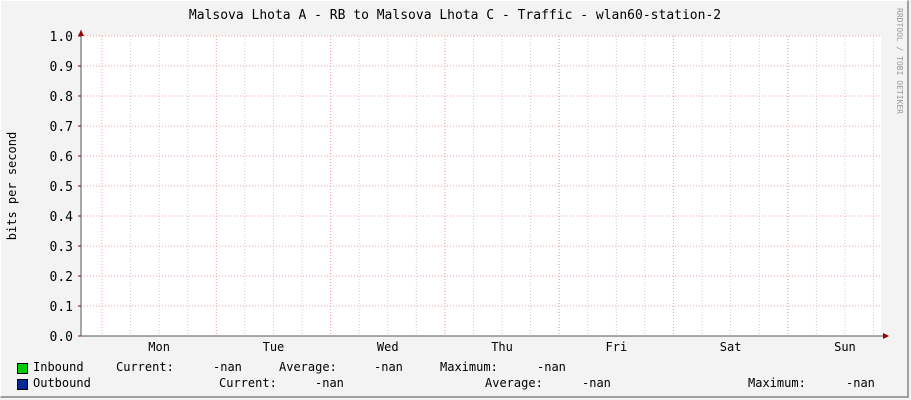  What do you see at coordinates (388, 347) in the screenshot?
I see `x-tick-label: Wed` at bounding box center [388, 347].